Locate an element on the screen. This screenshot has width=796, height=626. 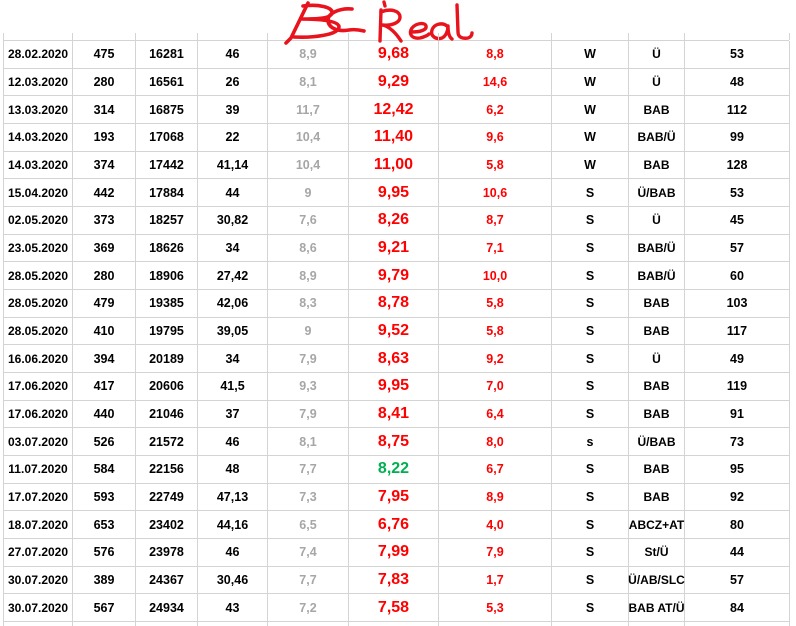
table-cell-difference-row21: 5,3 is located at coordinates (495, 608).